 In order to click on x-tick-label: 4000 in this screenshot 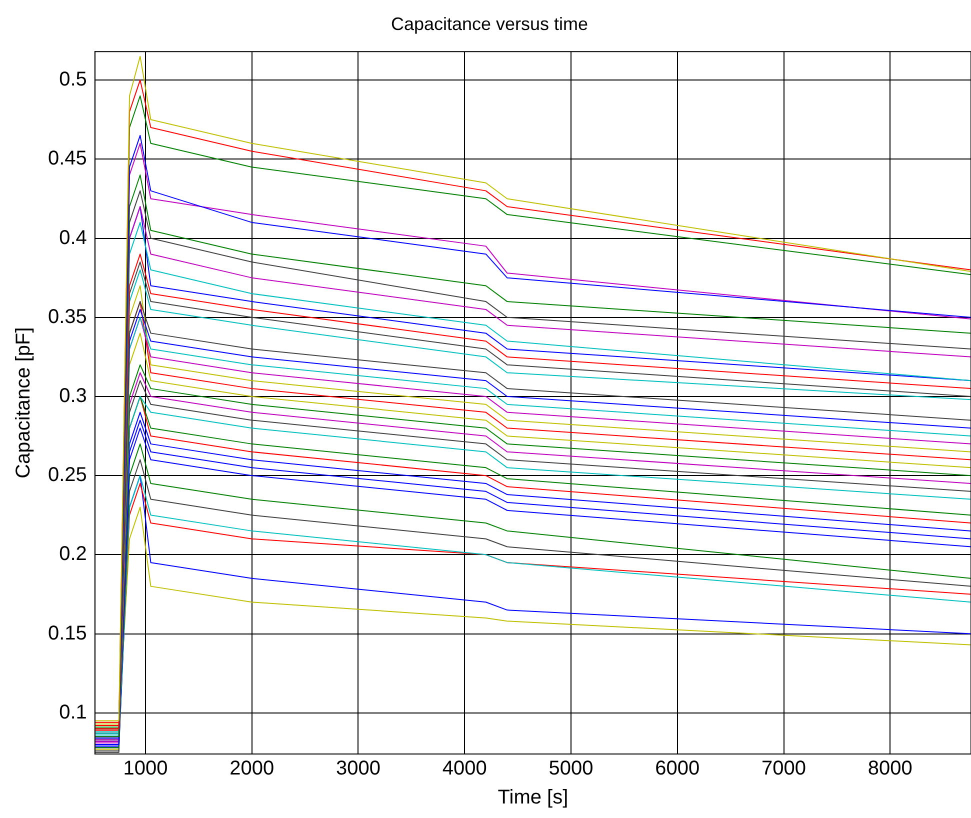, I will do `click(464, 769)`.